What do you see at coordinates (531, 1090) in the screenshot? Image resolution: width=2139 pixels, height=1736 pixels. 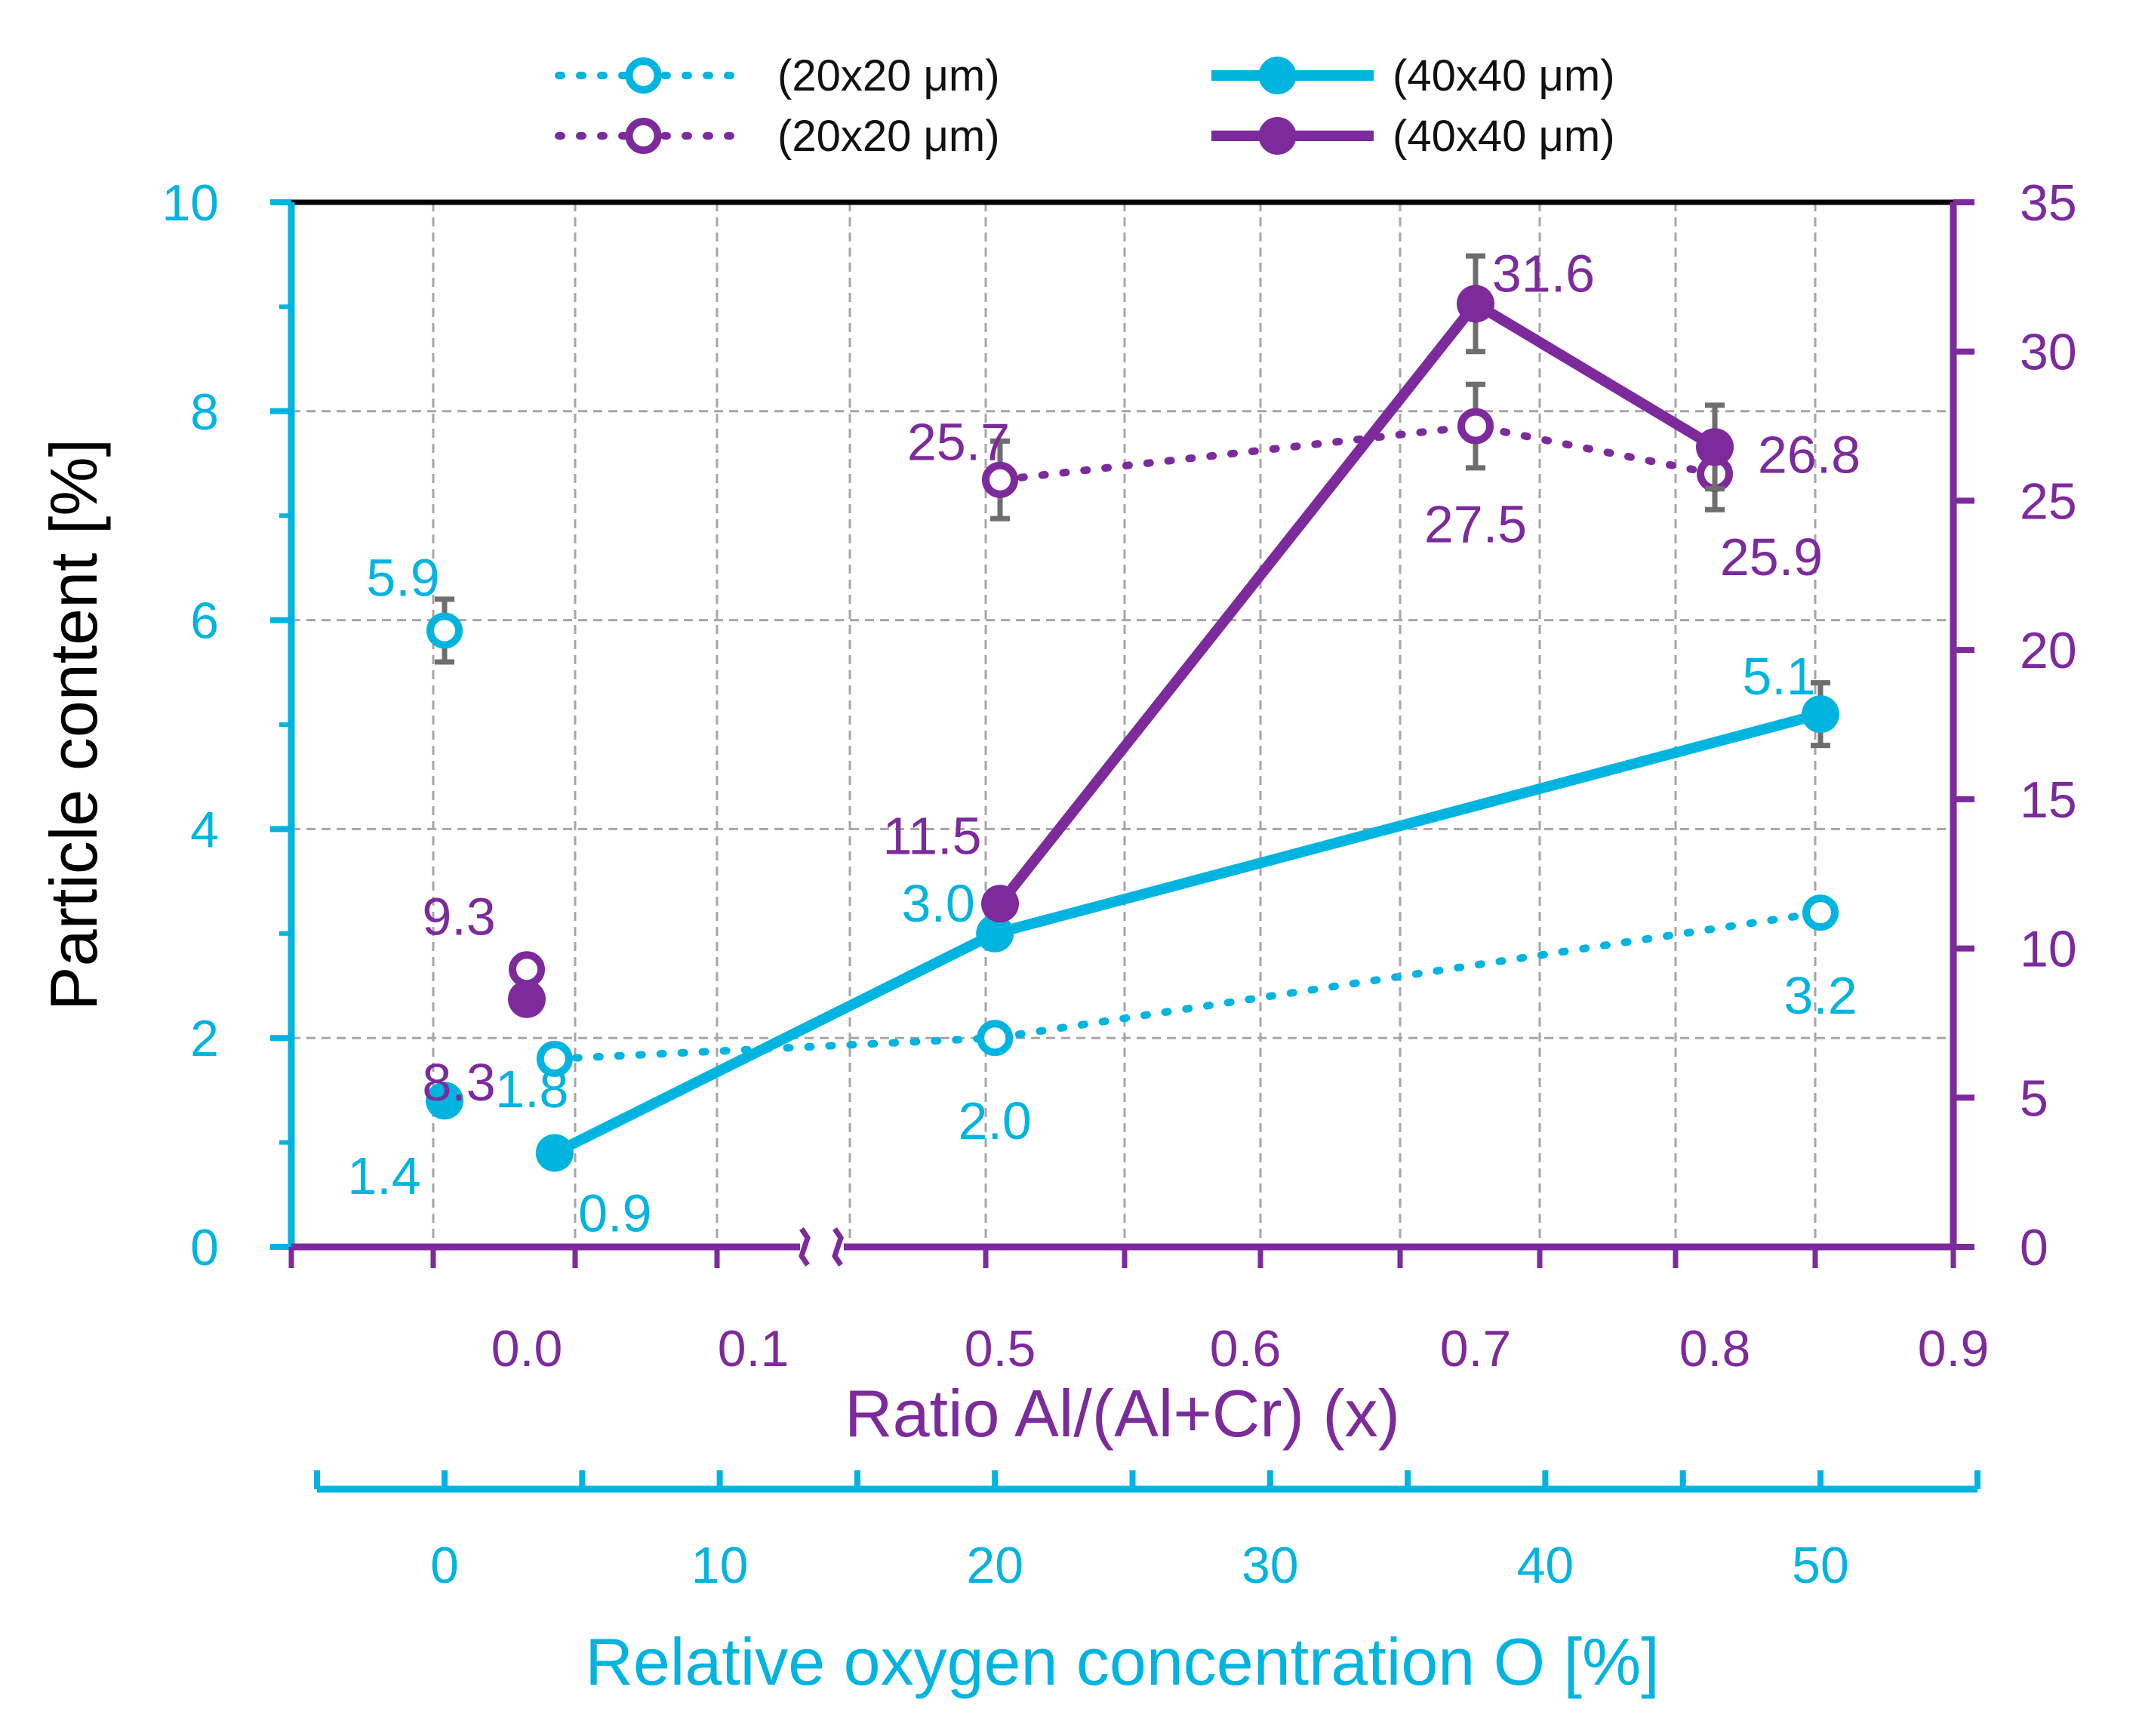 I see `data-label: 1.8` at bounding box center [531, 1090].